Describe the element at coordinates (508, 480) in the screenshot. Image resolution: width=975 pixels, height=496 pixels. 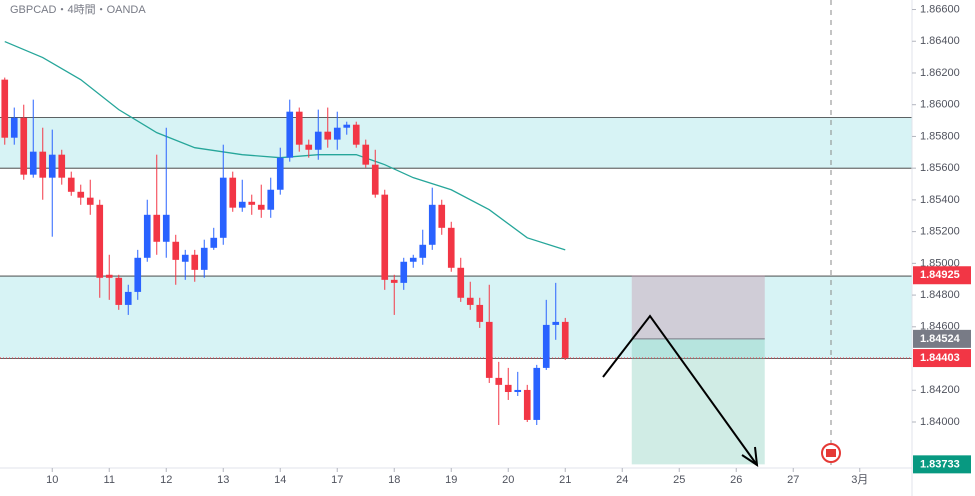
I see `x-tick-label: 20` at that location.